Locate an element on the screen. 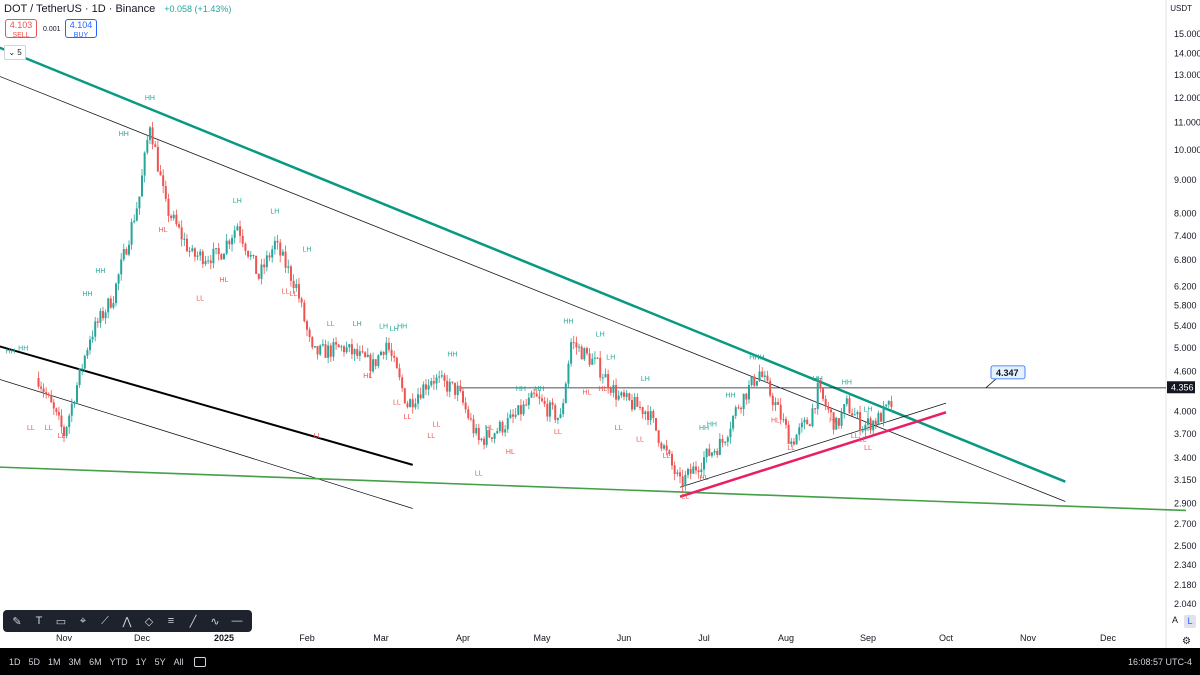 The image size is (1200, 675). note-icon: ▭ is located at coordinates (61, 621).